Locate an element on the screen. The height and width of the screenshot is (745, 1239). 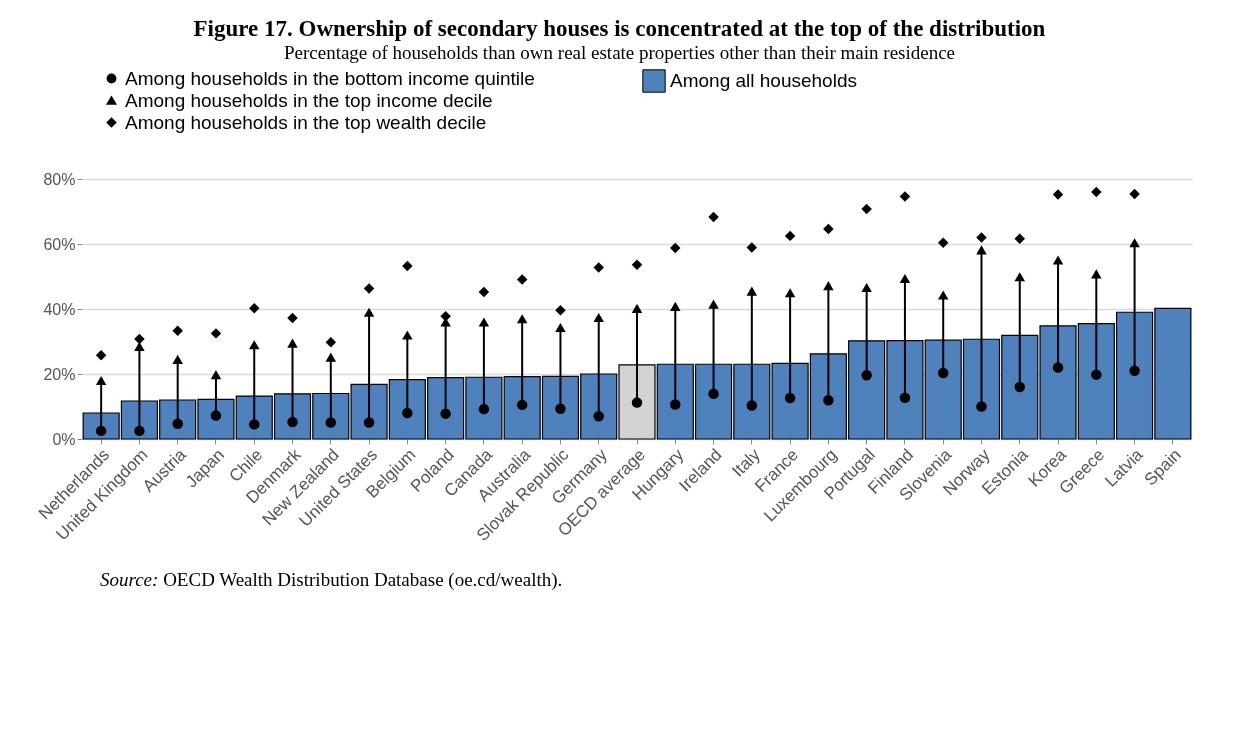
legend-label: Among households in the top wealth decile is located at coordinates (306, 122).